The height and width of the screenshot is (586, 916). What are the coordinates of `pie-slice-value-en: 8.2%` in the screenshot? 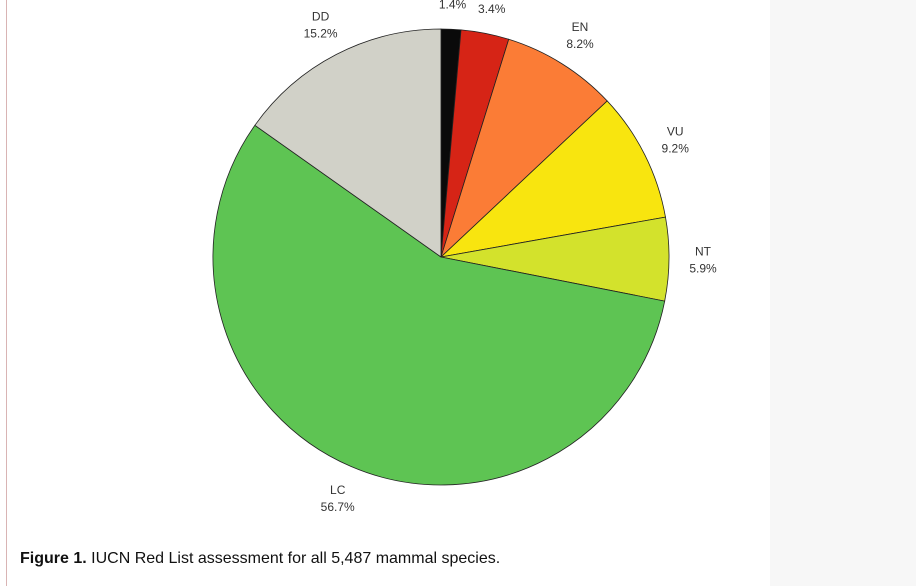 It's located at (580, 44).